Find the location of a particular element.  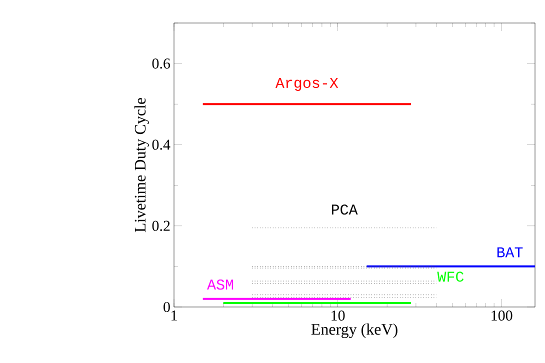

x-tick-label: 100 is located at coordinates (502, 315).